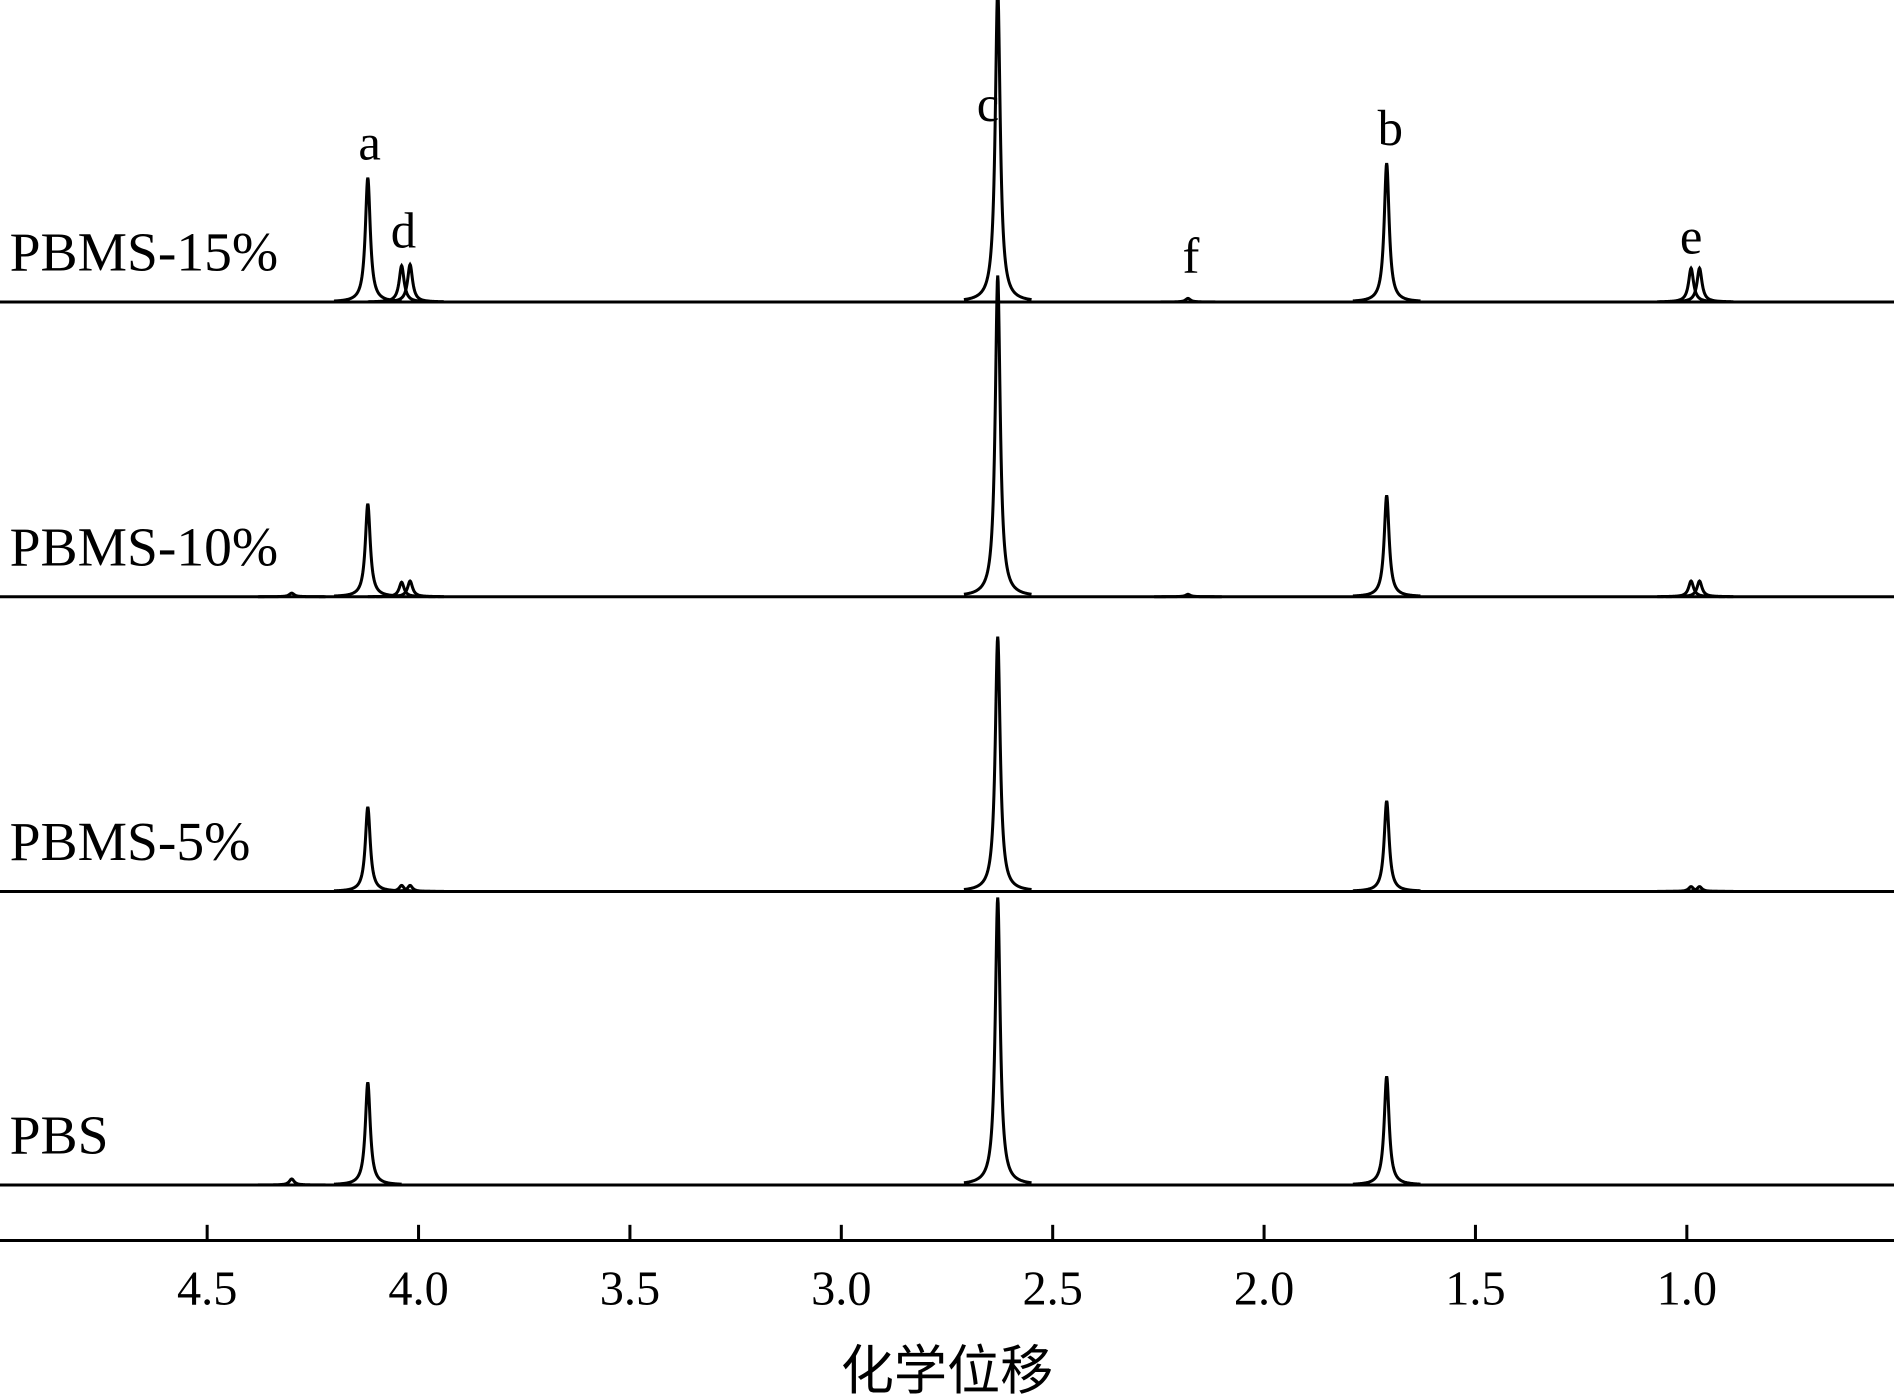  I want to click on x-tick-label: 4.5, so click(207, 1289).